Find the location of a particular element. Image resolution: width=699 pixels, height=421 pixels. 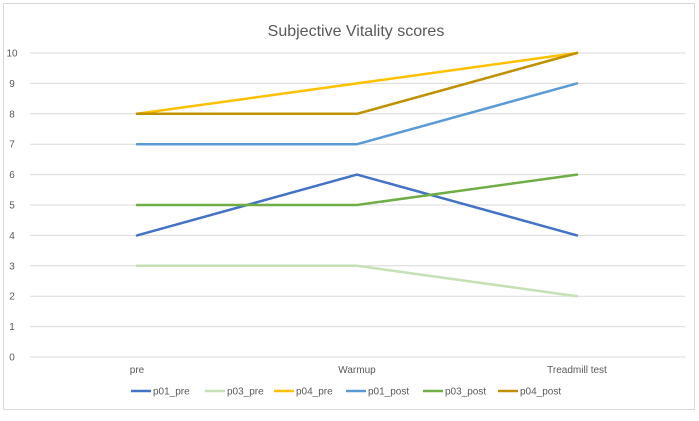

legend-item: p03_post is located at coordinates (454, 392).